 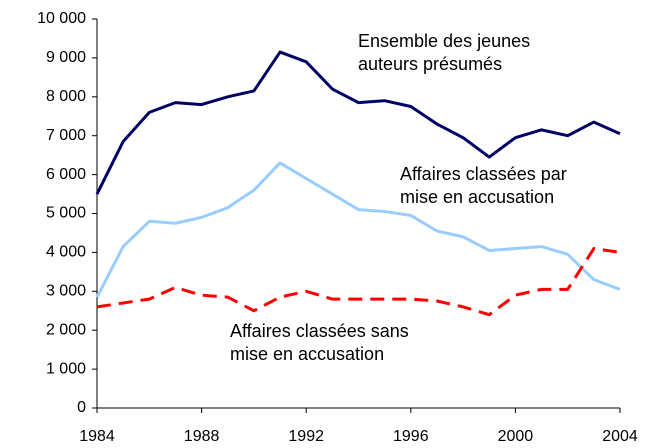 I want to click on x-tick-label: 1984, so click(x=97, y=436).